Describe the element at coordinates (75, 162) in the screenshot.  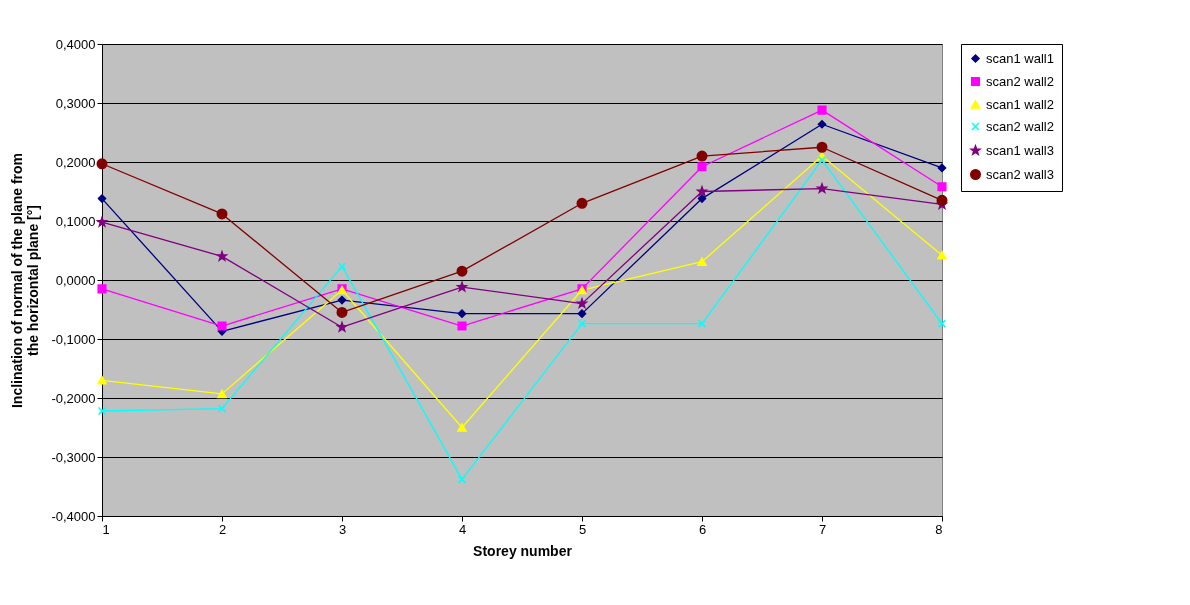
I see `y-tick-label: 0,2000` at that location.